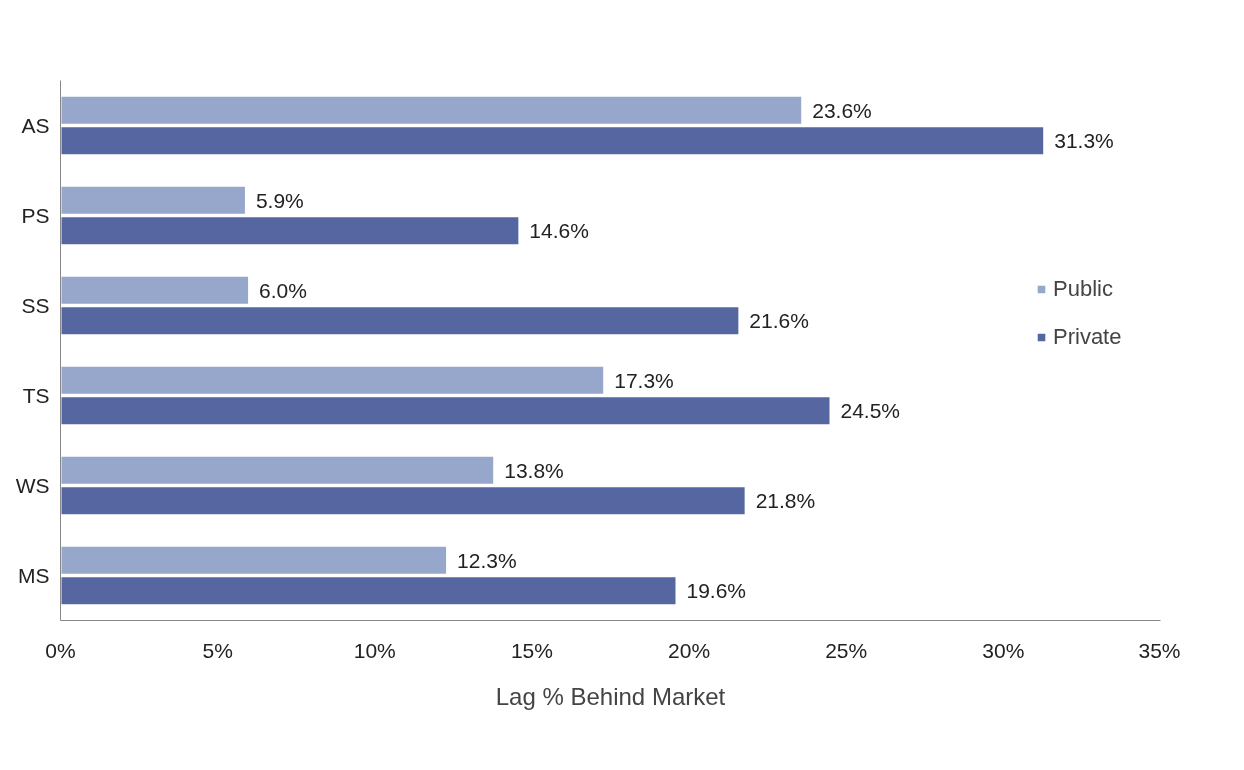 The image size is (1244, 770). What do you see at coordinates (217, 650) in the screenshot?
I see `x-tick-label: 5%` at bounding box center [217, 650].